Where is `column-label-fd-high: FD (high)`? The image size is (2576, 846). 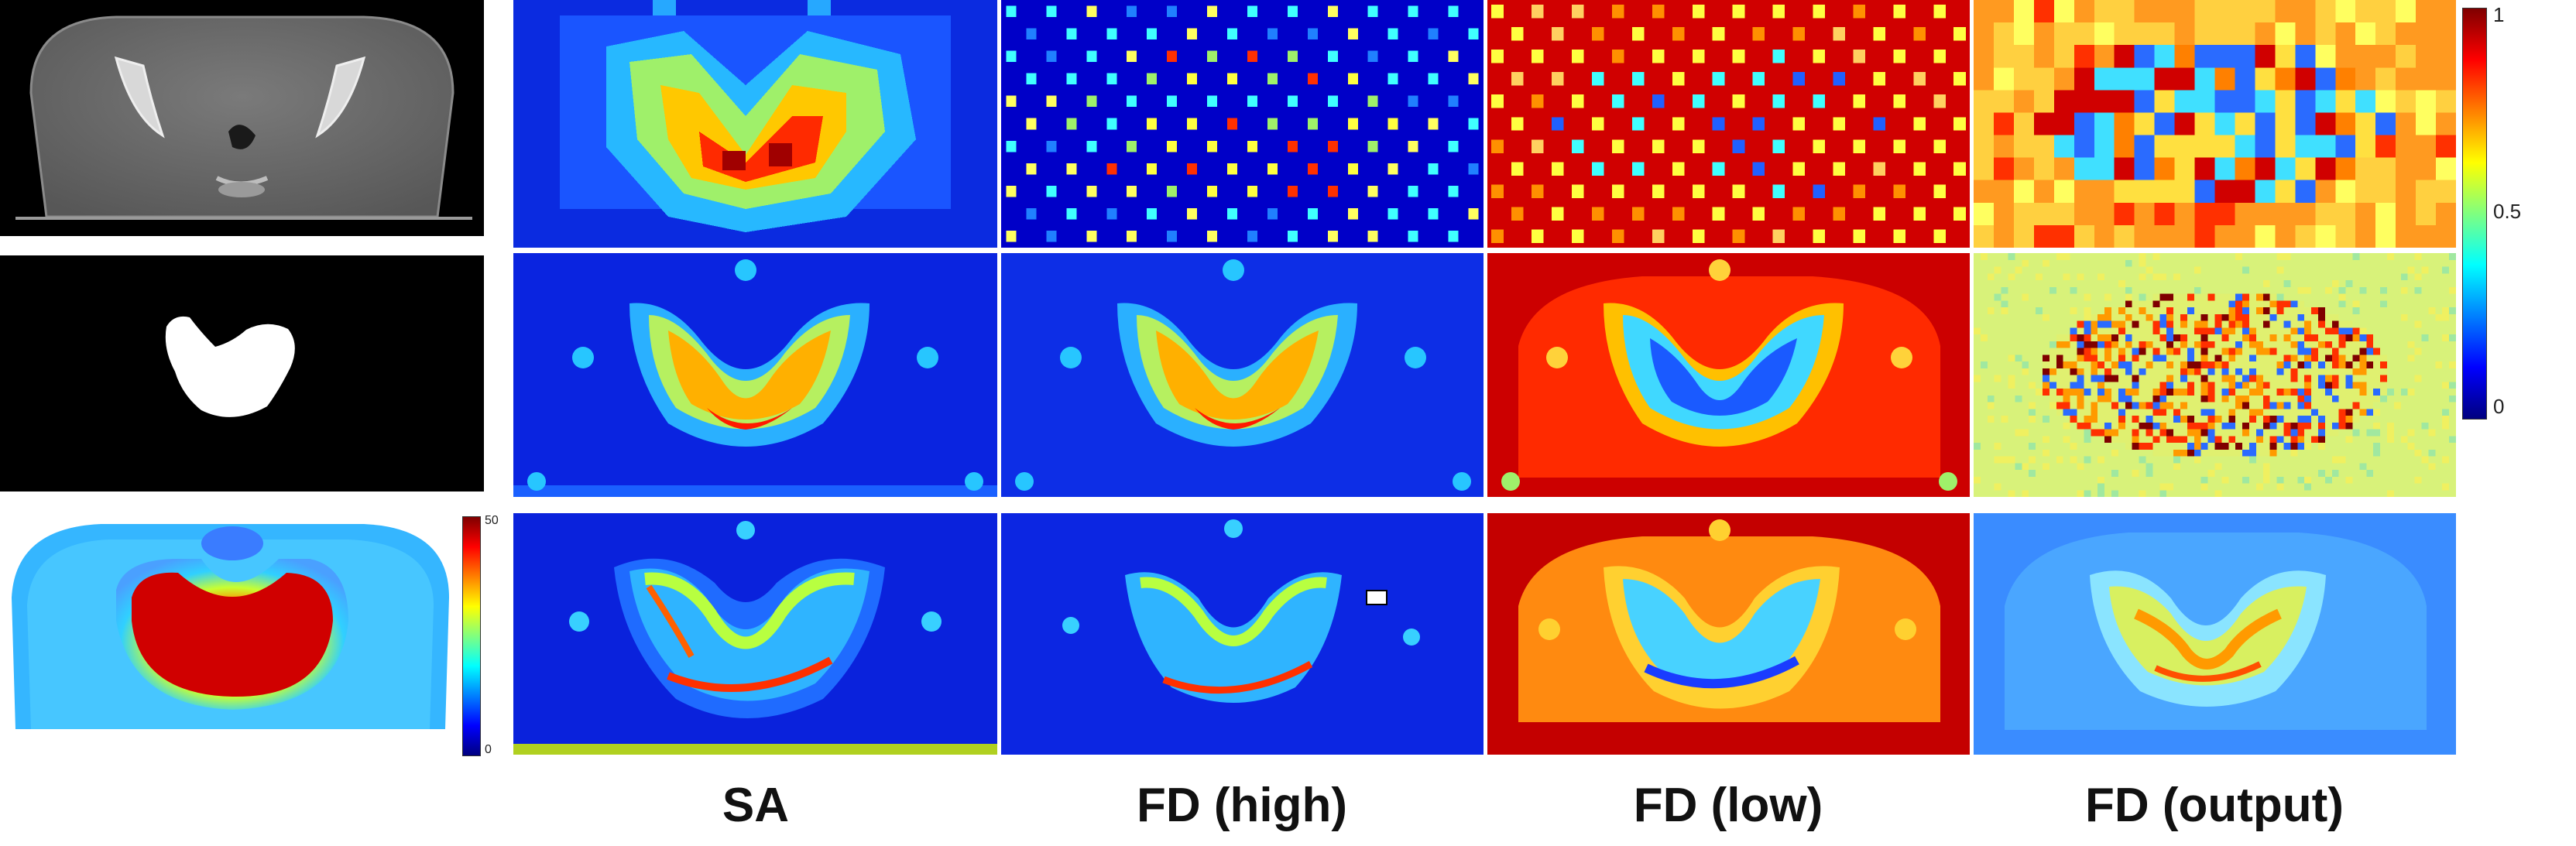
column-label-fd-high: FD (high) is located at coordinates (1241, 805).